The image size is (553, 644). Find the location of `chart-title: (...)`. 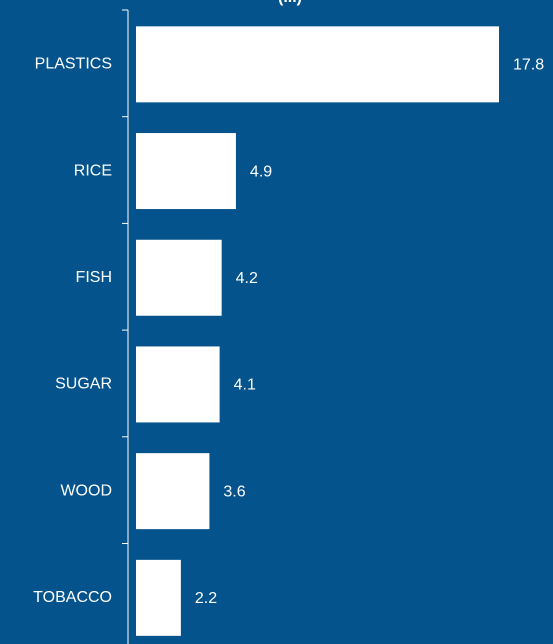

chart-title: (...) is located at coordinates (290, 3).